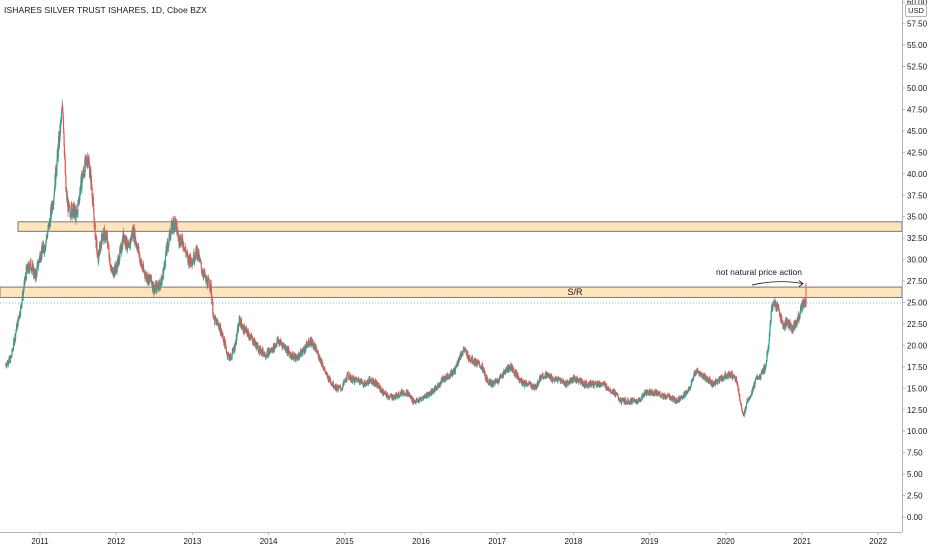  I want to click on annotation-note: not natural price action, so click(759, 272).